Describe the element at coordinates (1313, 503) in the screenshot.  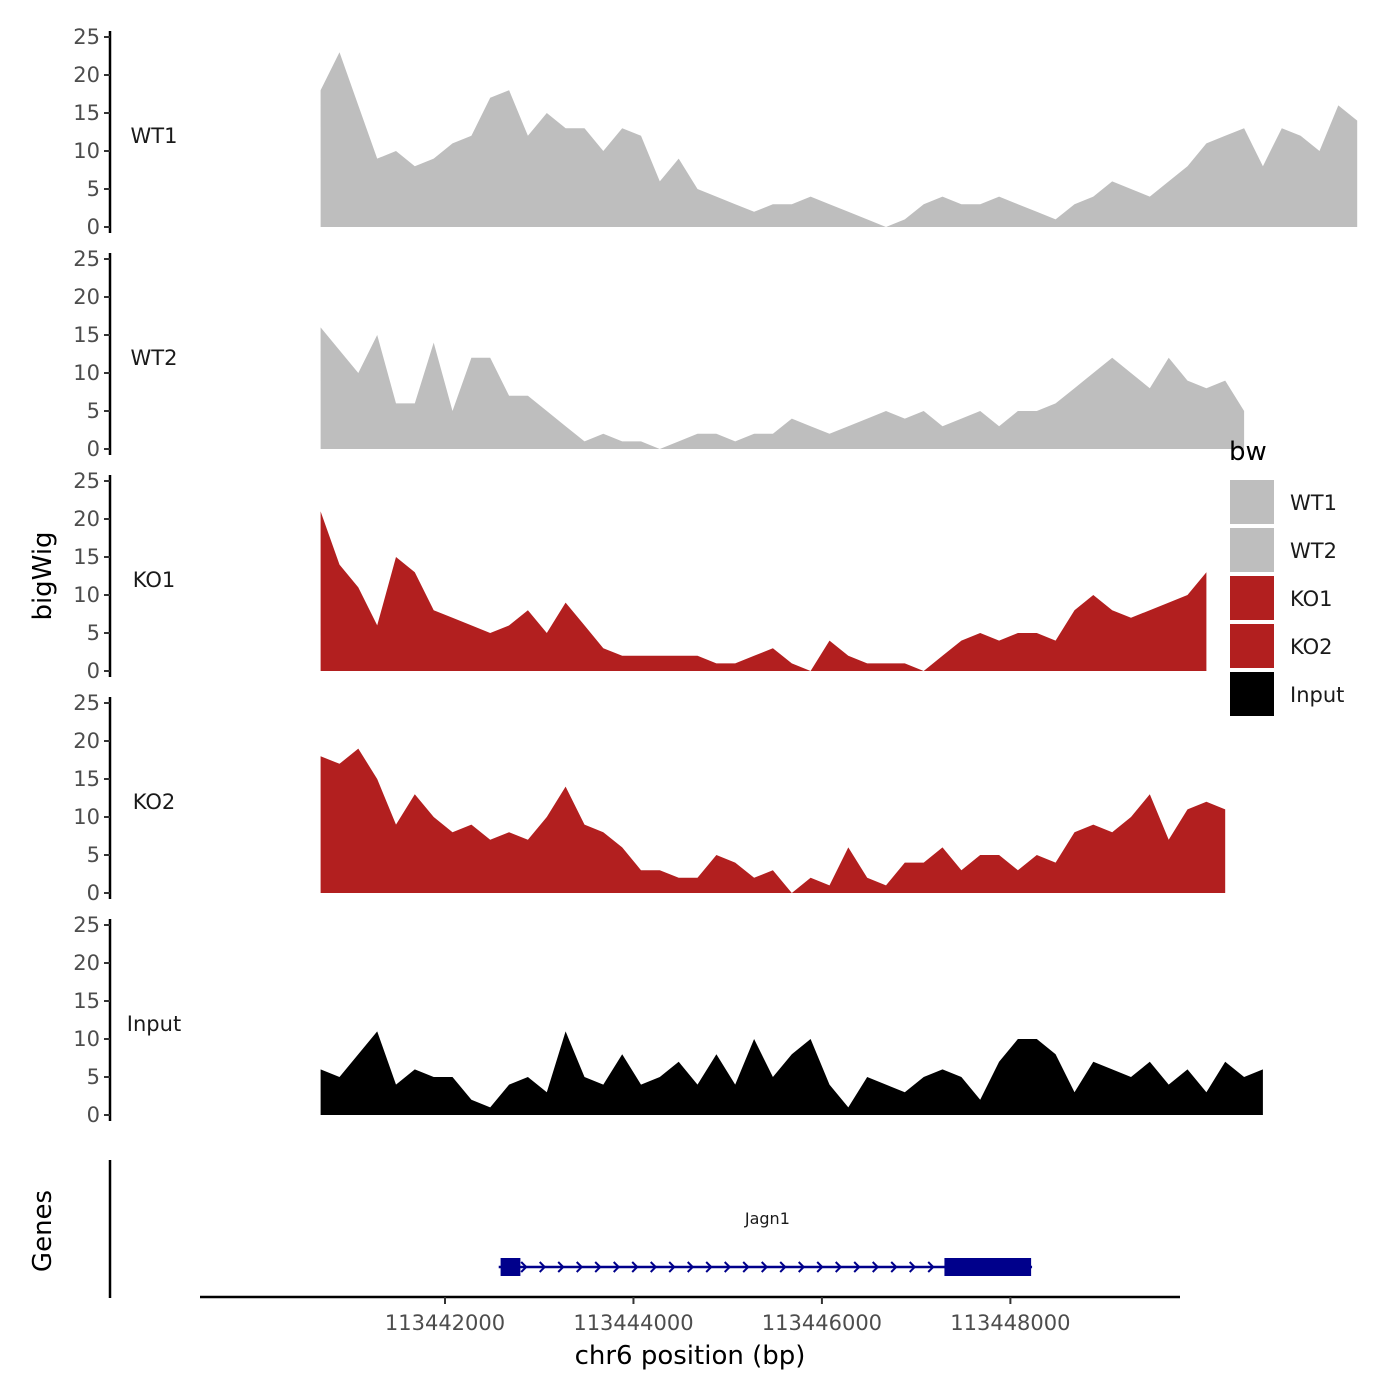
I see `legend-label-wt1: WT1` at that location.